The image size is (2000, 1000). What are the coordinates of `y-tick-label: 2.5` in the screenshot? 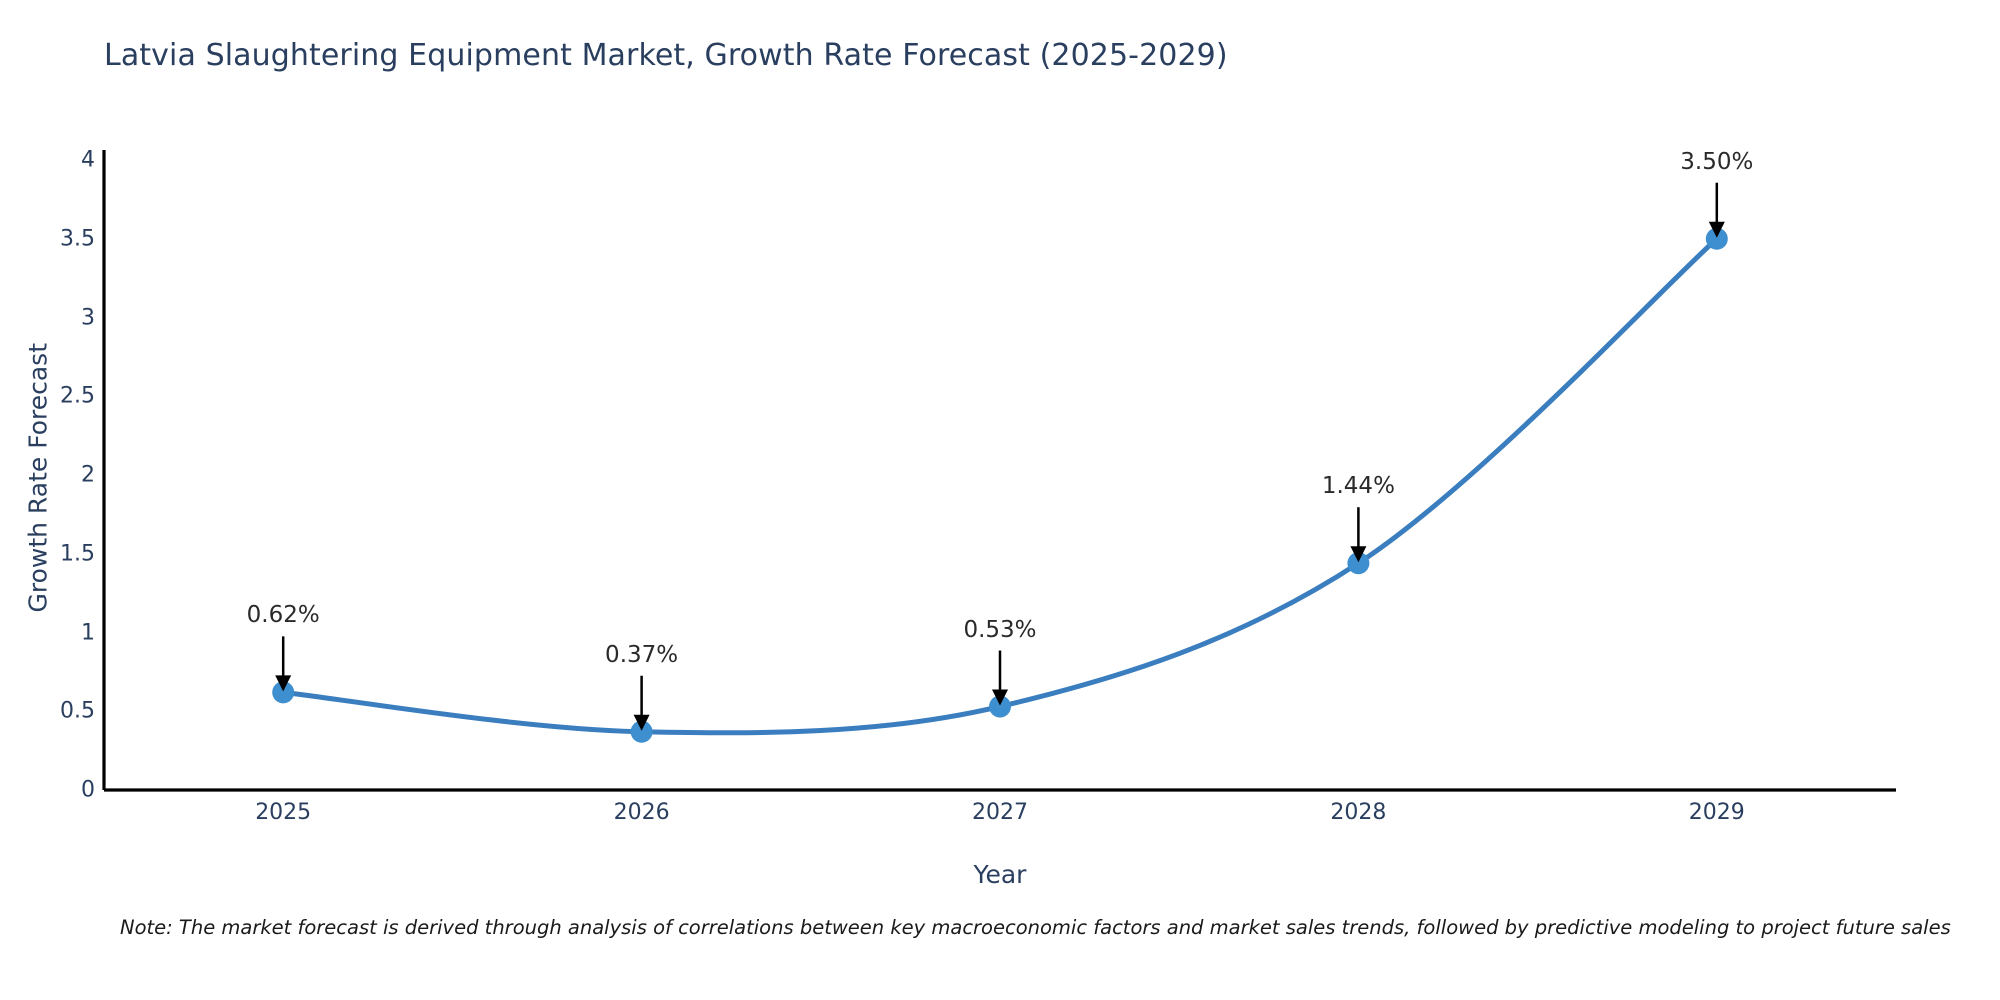 It's located at (77, 396).